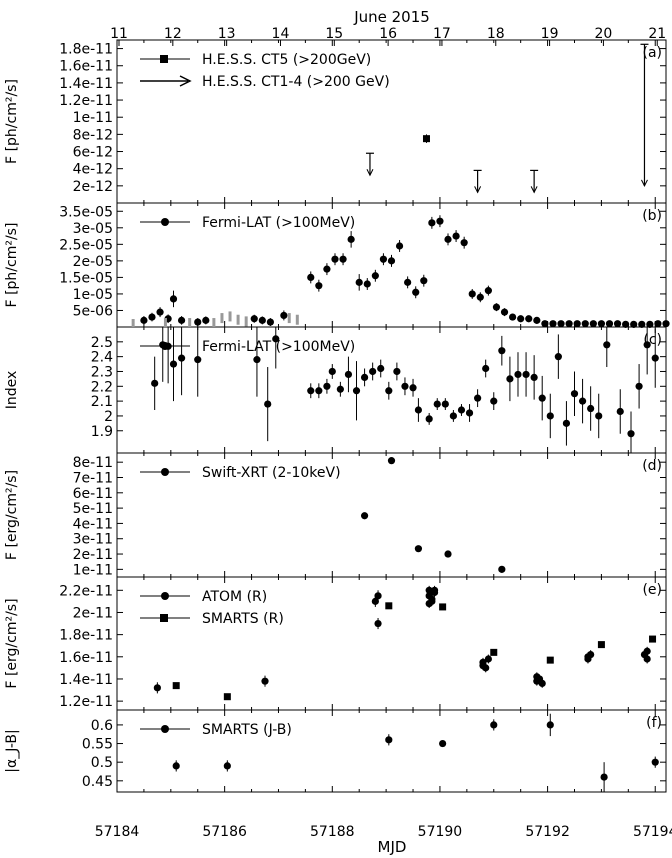 This screenshot has width=672, height=858. Describe the element at coordinates (547, 832) in the screenshot. I see `x-tick-label: 57192` at that location.